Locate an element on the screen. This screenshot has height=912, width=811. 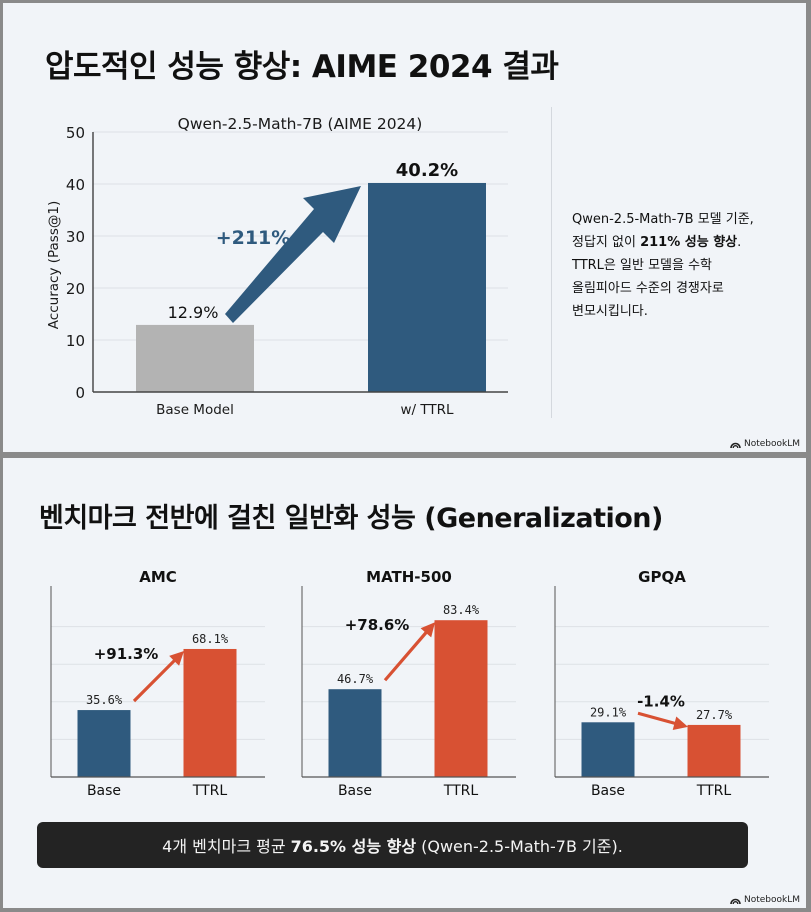
y-tick-label: 0 is located at coordinates (80, 393).